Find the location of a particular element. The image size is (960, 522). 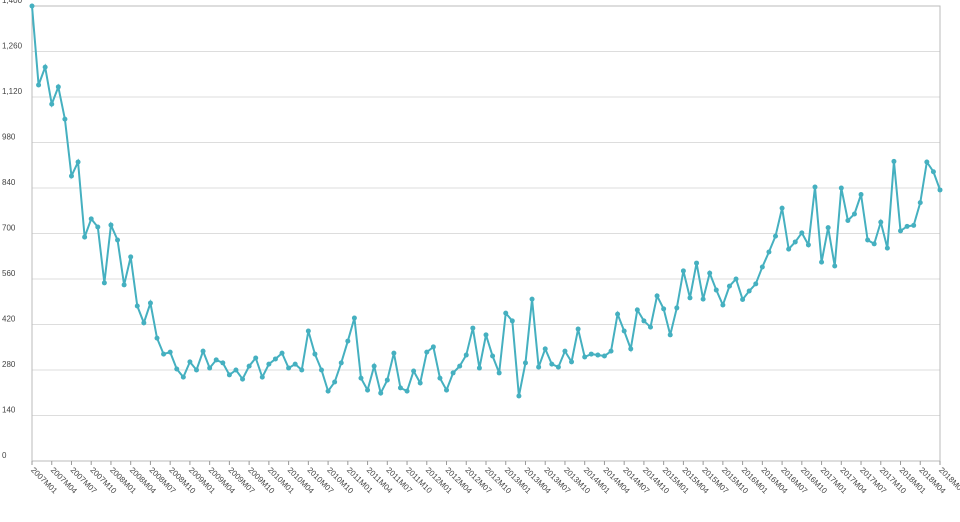

y-tick-label: 700 is located at coordinates (9, 228).